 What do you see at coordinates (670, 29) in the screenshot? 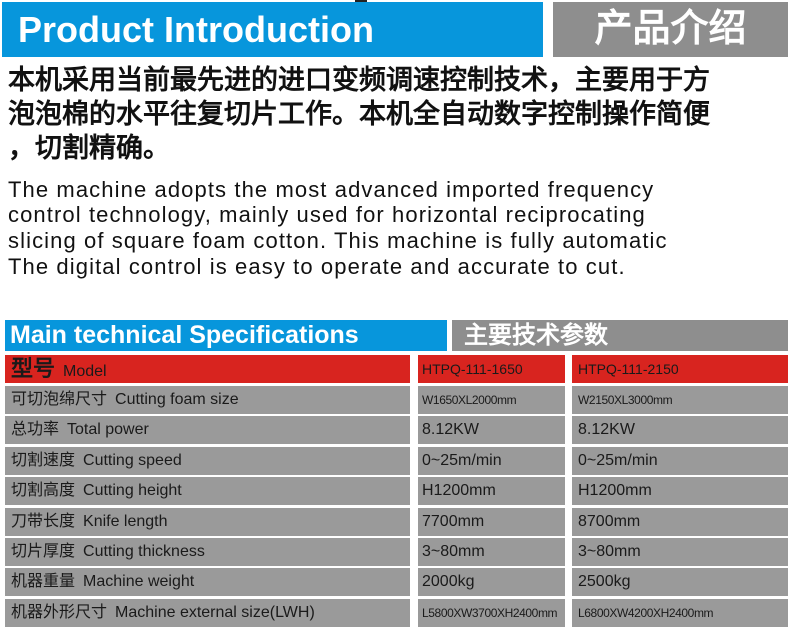
I see `section-title-cn: 产品介绍` at bounding box center [670, 29].